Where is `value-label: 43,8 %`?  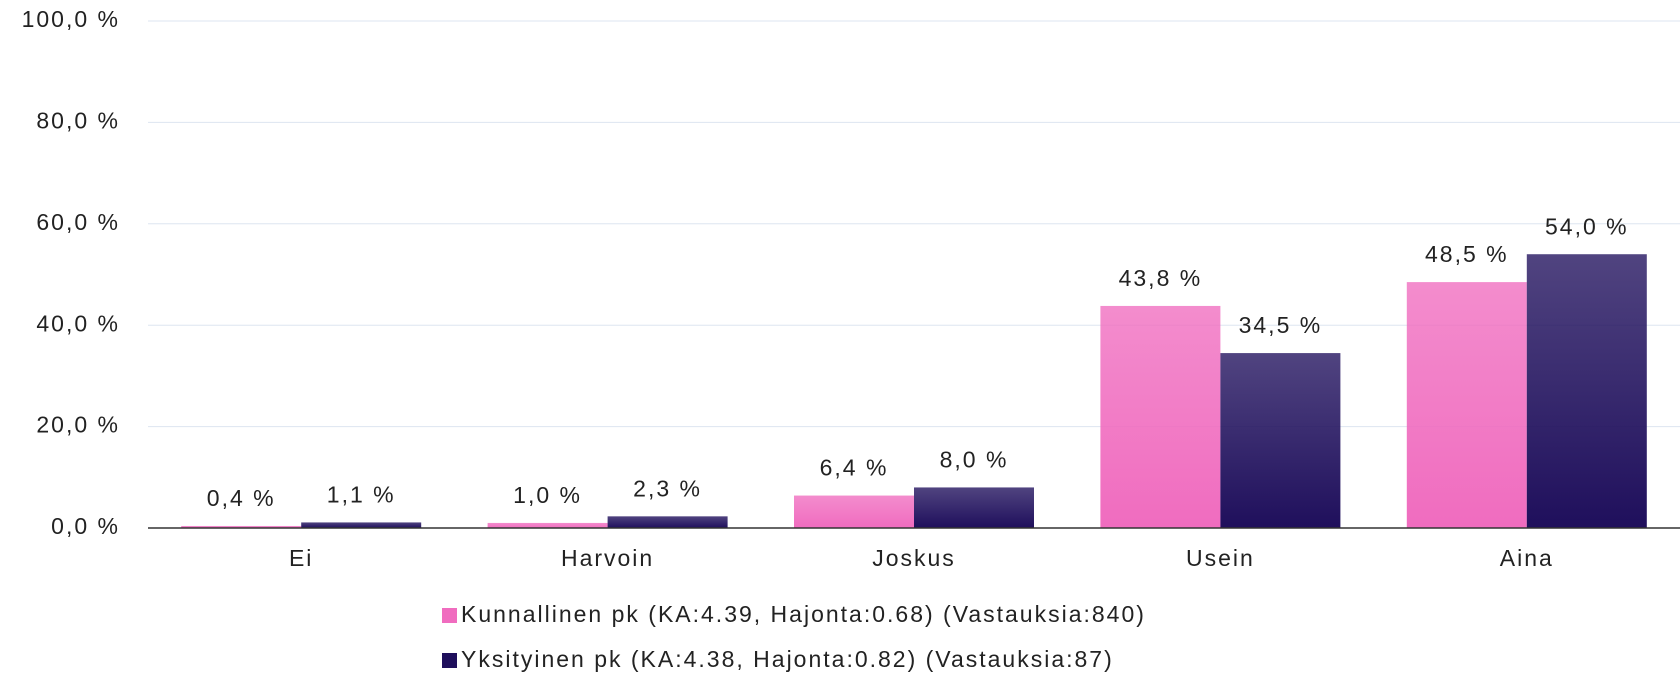
value-label: 43,8 % is located at coordinates (1161, 278).